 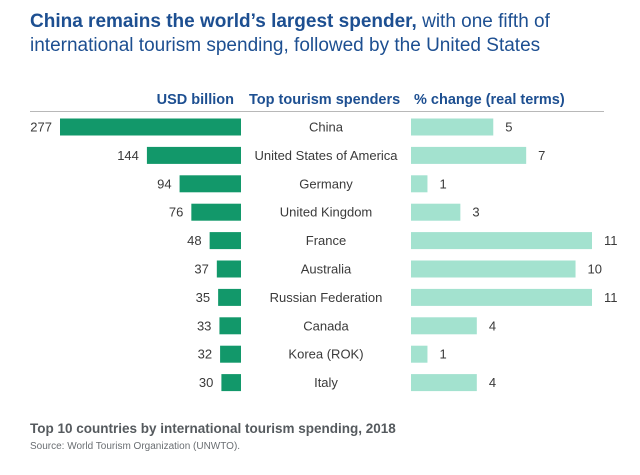 What do you see at coordinates (326, 127) in the screenshot?
I see `country-label: China` at bounding box center [326, 127].